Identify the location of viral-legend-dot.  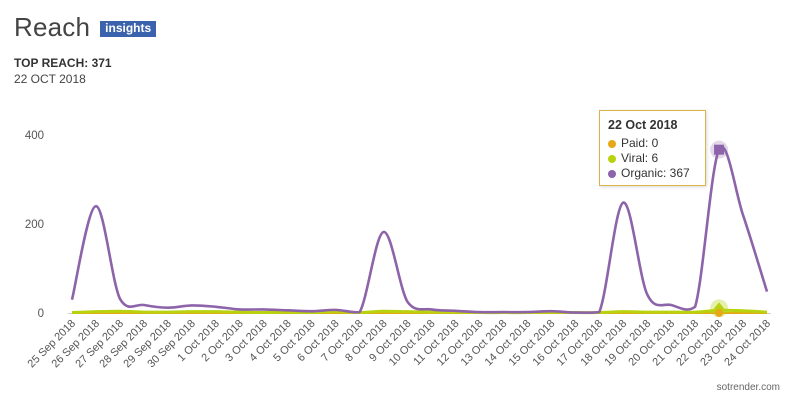
(612, 158).